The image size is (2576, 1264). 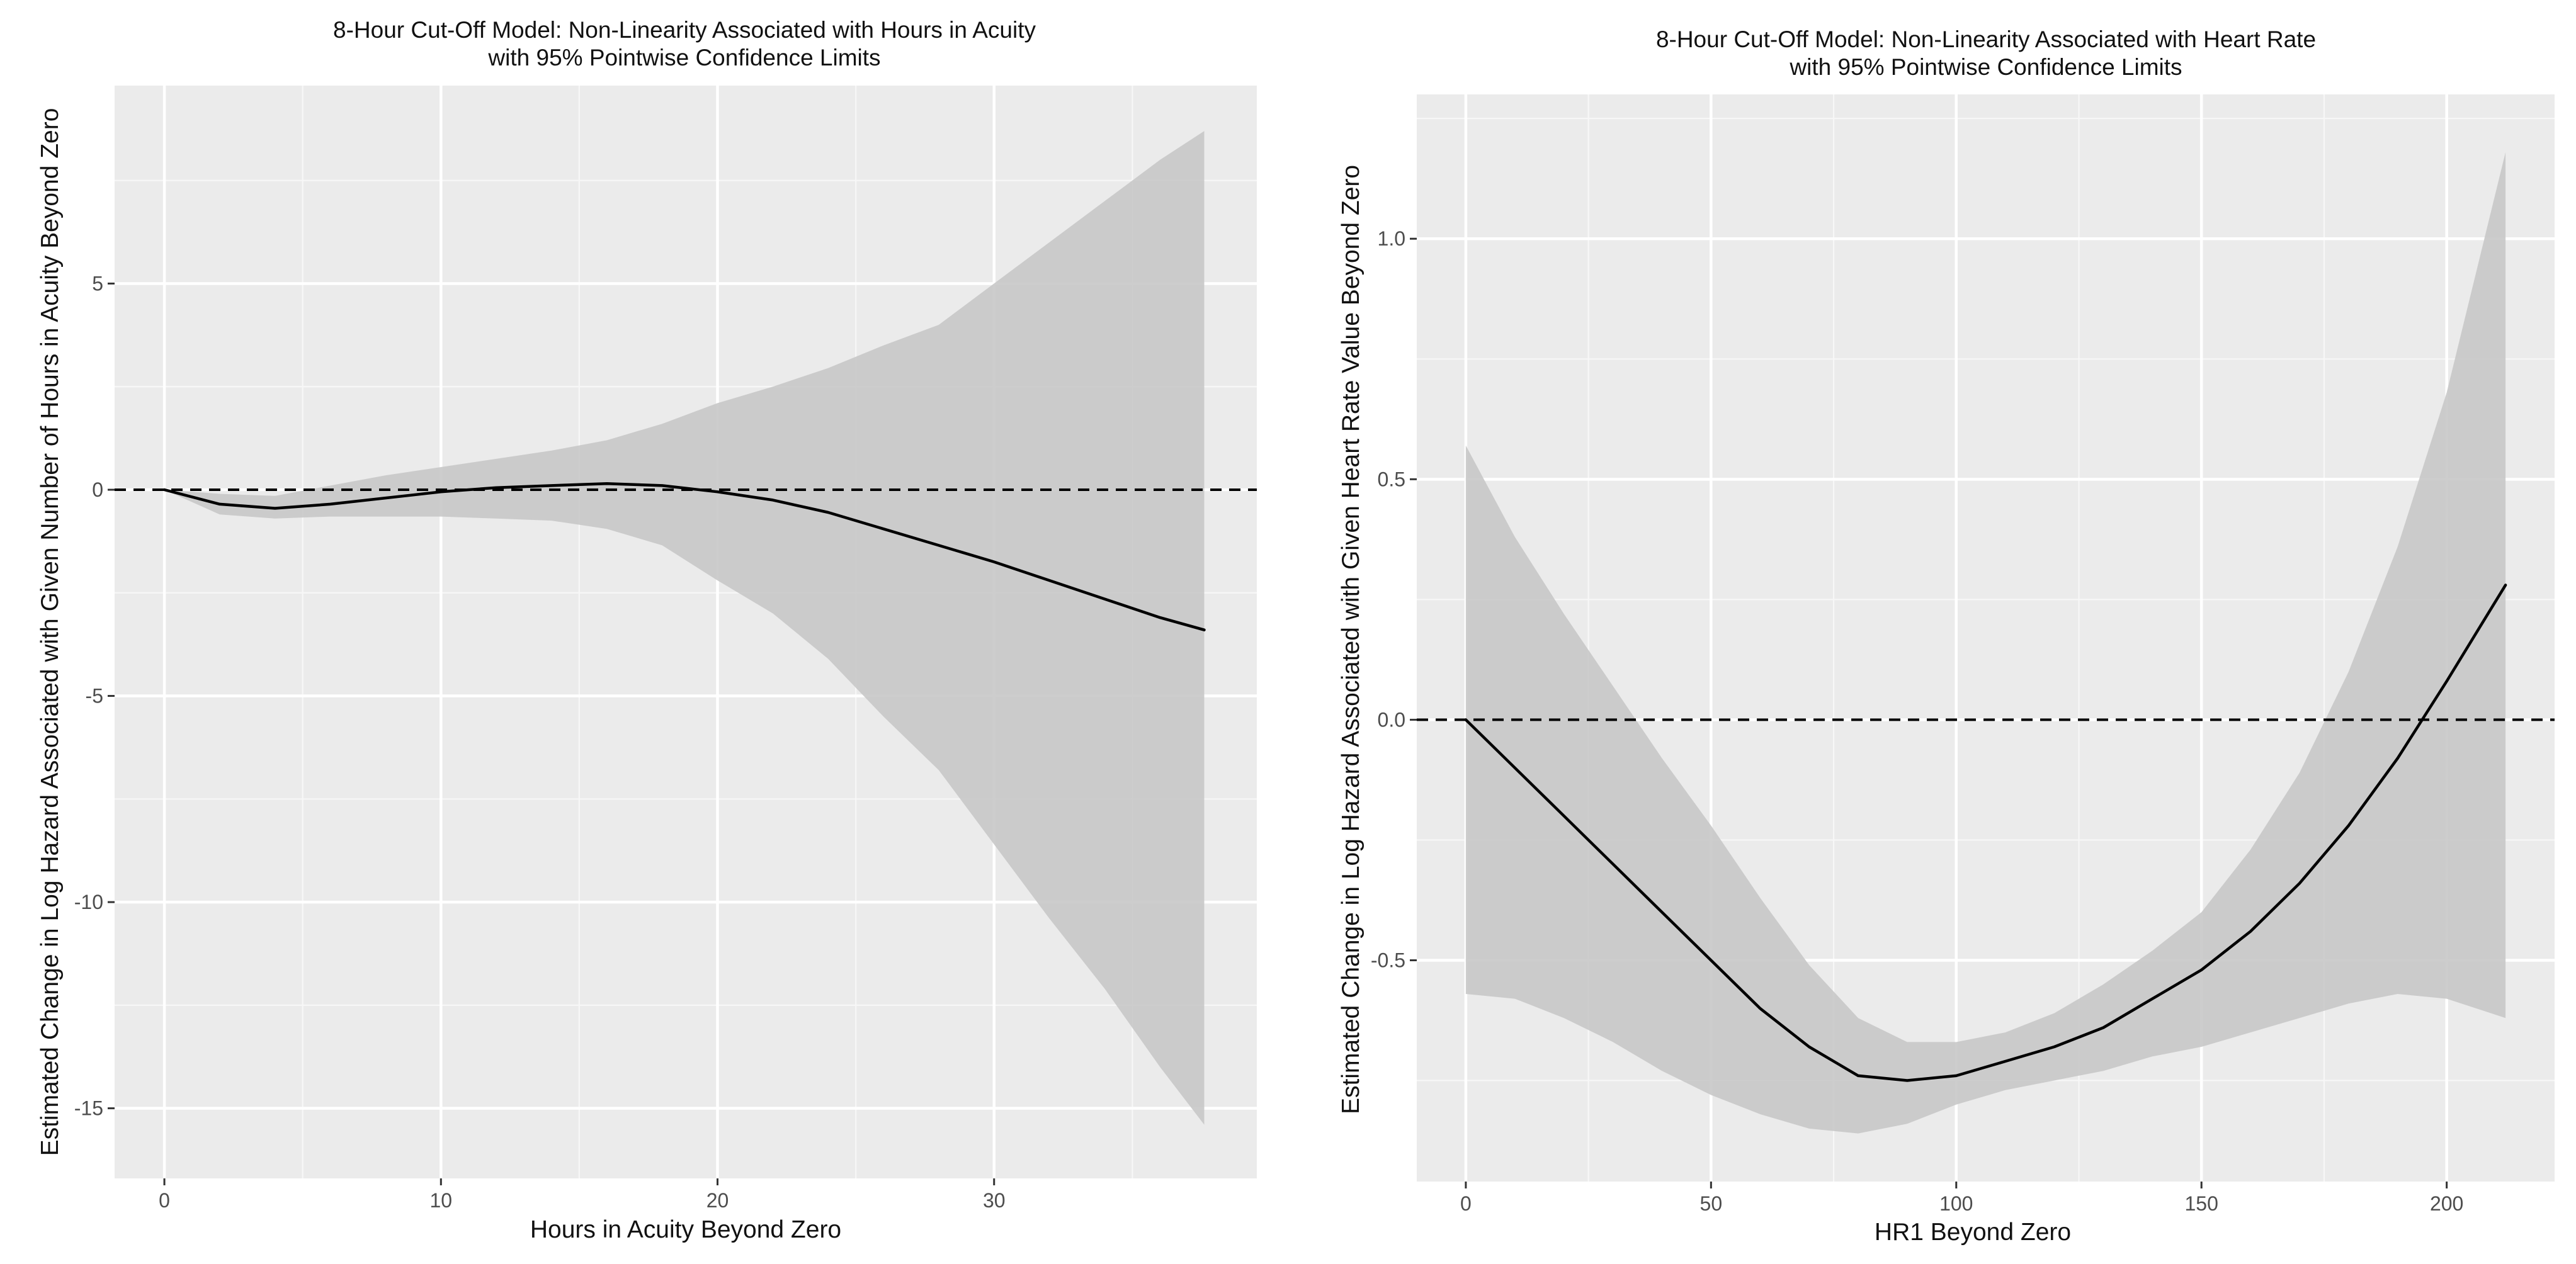 I want to click on x-tick-label: 30, so click(x=994, y=1200).